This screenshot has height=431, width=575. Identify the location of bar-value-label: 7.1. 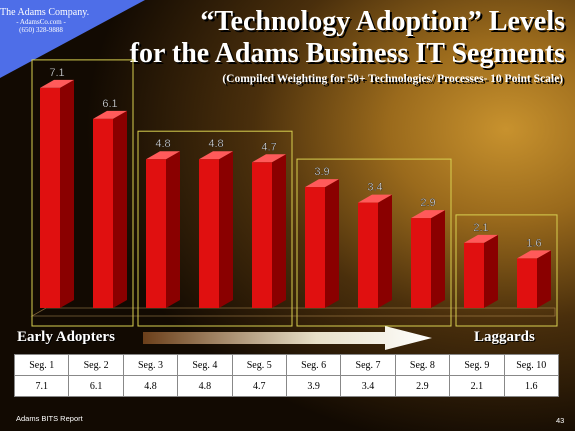
(56, 73).